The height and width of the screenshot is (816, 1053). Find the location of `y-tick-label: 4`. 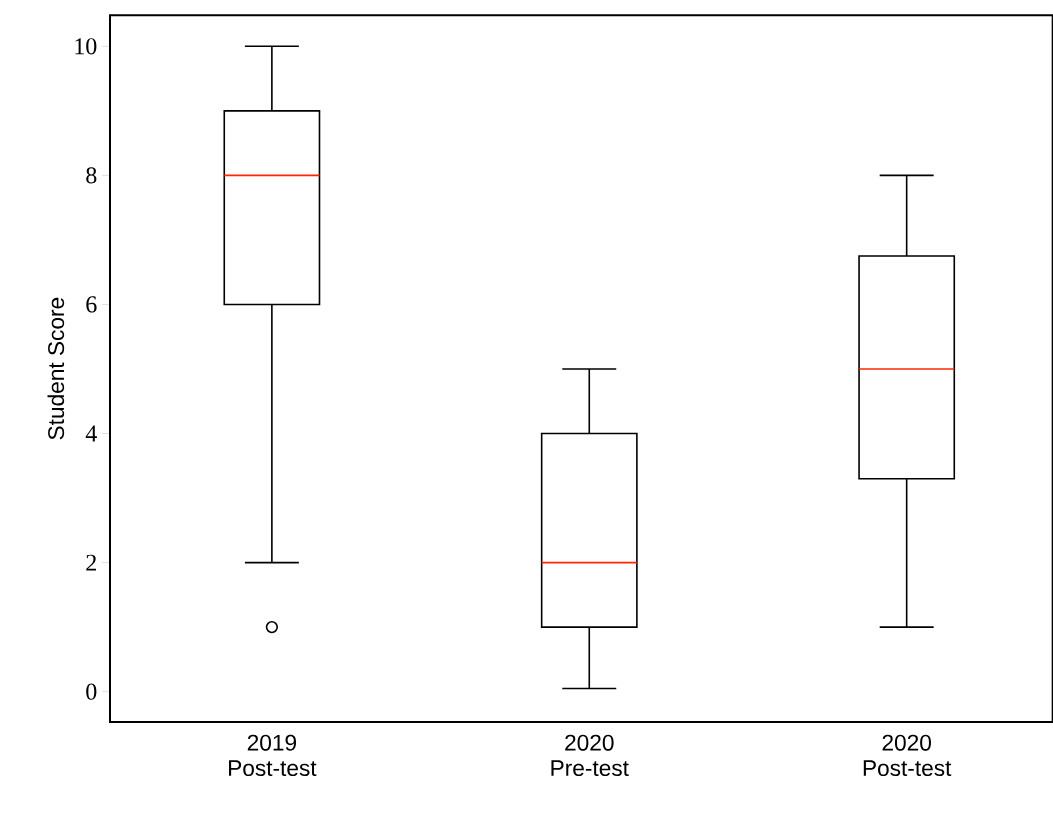

y-tick-label: 4 is located at coordinates (91, 433).